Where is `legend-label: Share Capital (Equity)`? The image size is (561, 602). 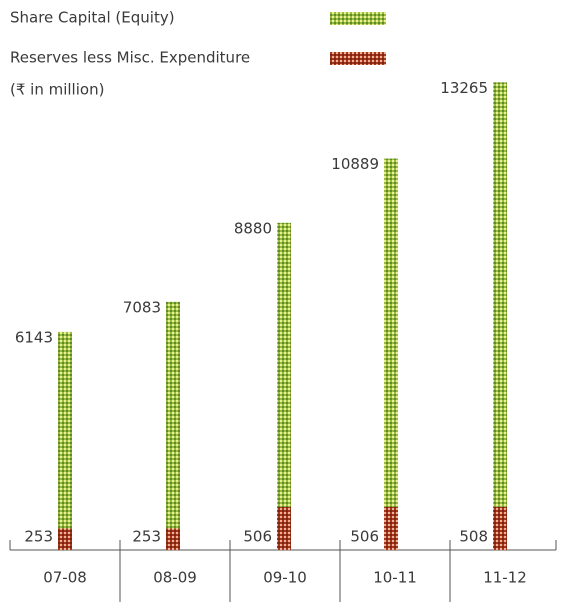
legend-label: Share Capital (Equity) is located at coordinates (92, 18).